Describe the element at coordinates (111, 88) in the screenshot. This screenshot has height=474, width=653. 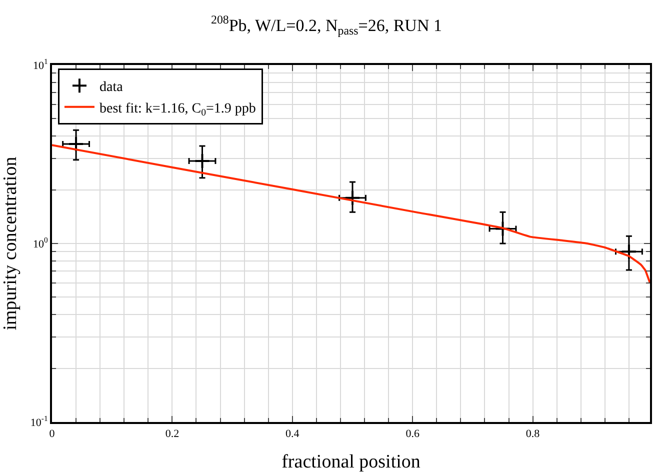
I see `legend-label: data` at that location.